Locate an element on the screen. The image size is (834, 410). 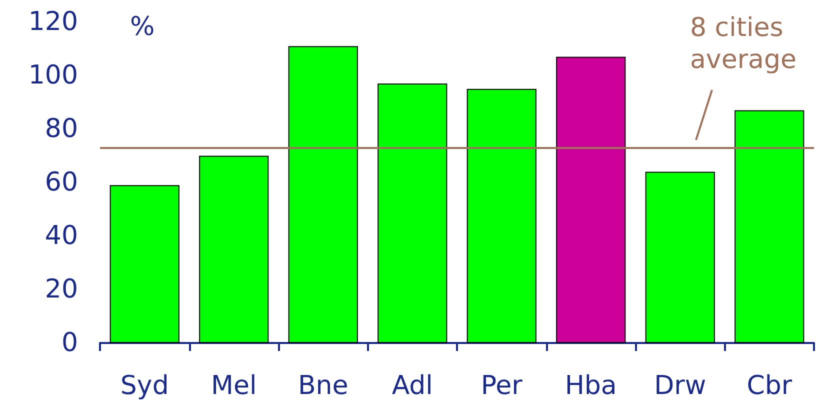
x-tick-label: Mel is located at coordinates (234, 386).